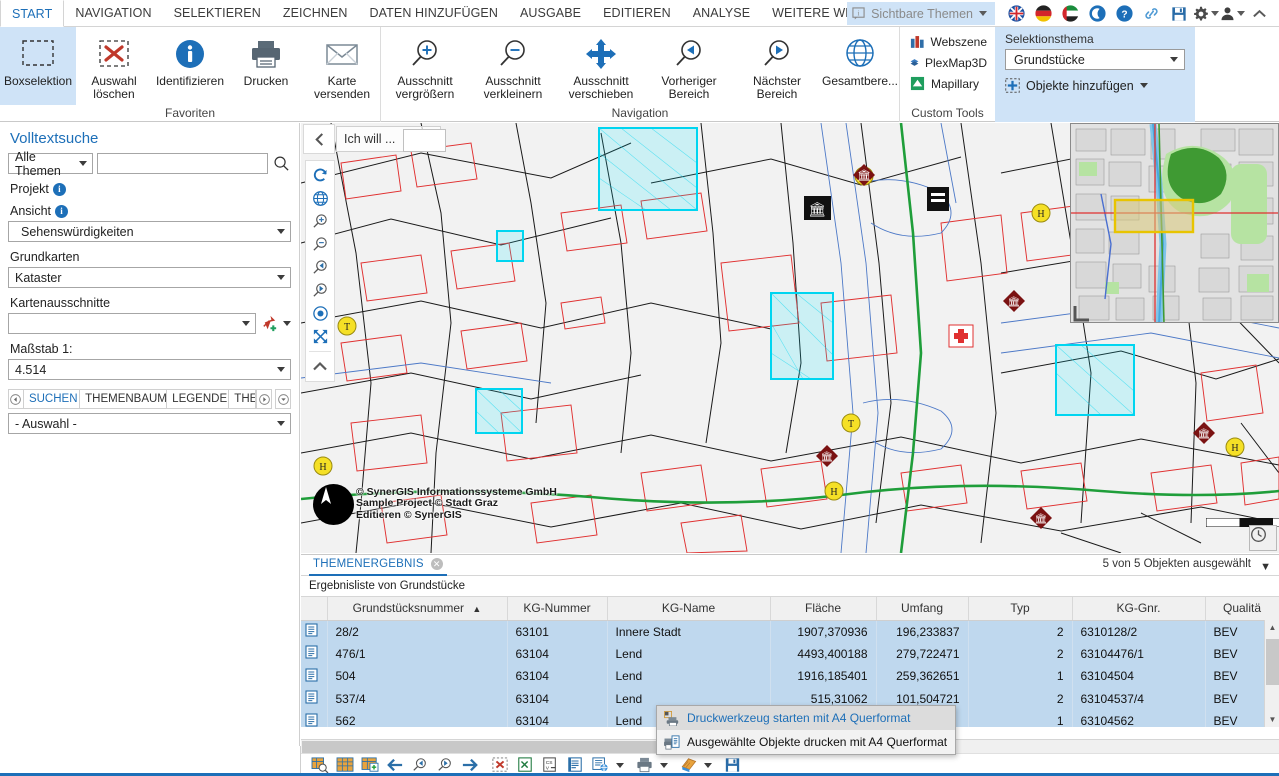 This screenshot has width=1279, height=776. I want to click on ribbon-tab-navigation: NAVIGATION, so click(113, 13).